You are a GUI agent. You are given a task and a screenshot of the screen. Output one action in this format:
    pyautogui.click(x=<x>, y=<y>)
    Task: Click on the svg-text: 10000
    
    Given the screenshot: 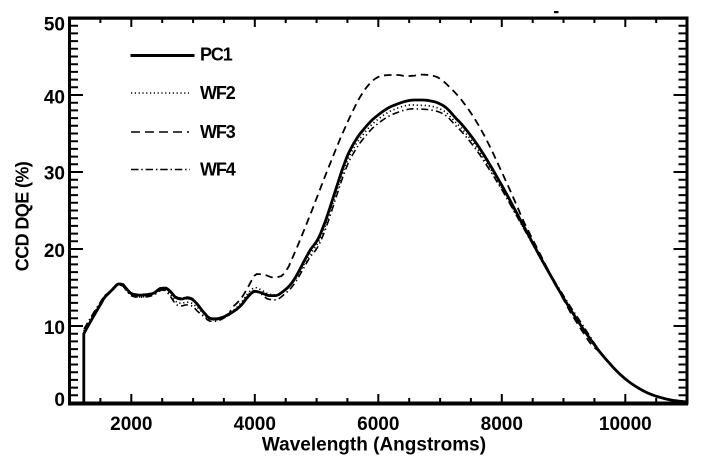 What is the action you would take?
    pyautogui.click(x=625, y=424)
    